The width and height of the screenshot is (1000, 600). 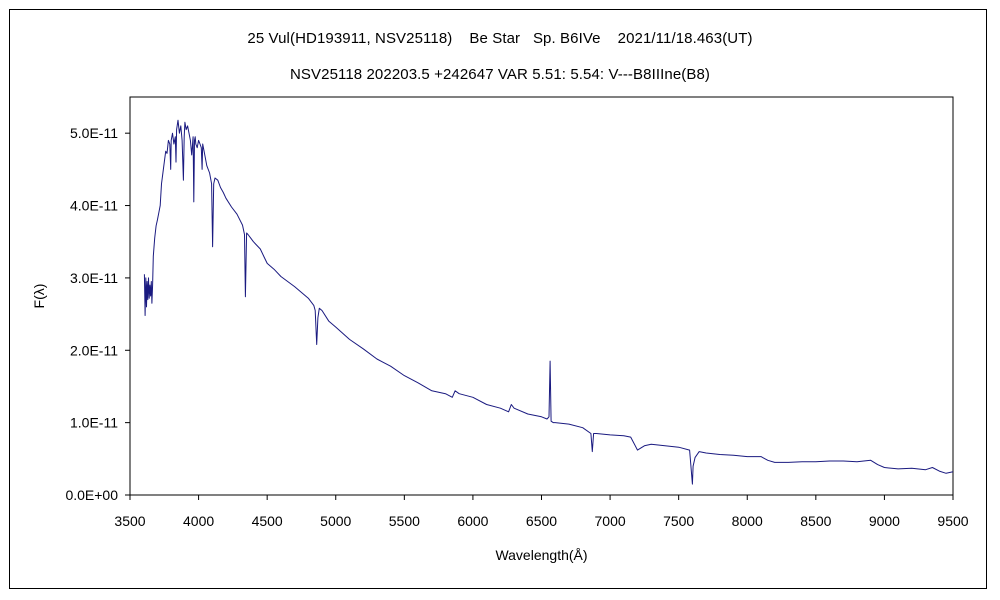 I want to click on x-tick-label: 6500, so click(x=541, y=521).